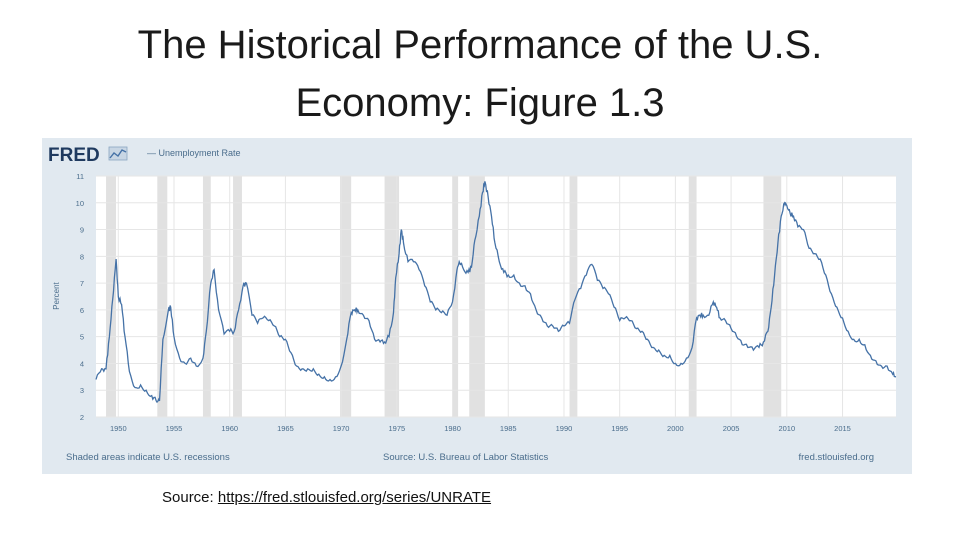 The image size is (960, 540). Describe the element at coordinates (675, 428) in the screenshot. I see `x-tick-label: 2000` at that location.